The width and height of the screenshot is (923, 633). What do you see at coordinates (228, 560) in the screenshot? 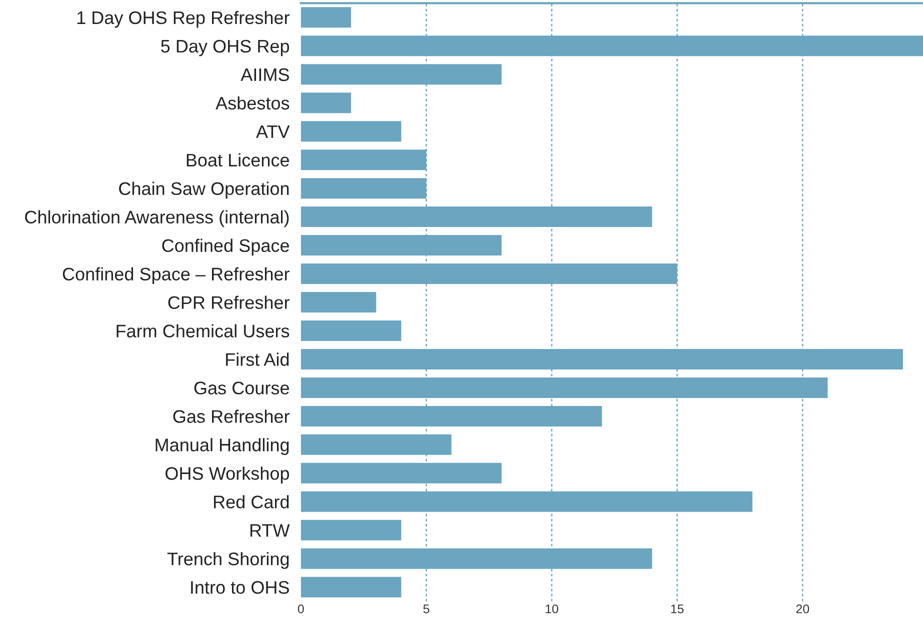
I see `y-tick-label: Trench Shoring` at bounding box center [228, 560].